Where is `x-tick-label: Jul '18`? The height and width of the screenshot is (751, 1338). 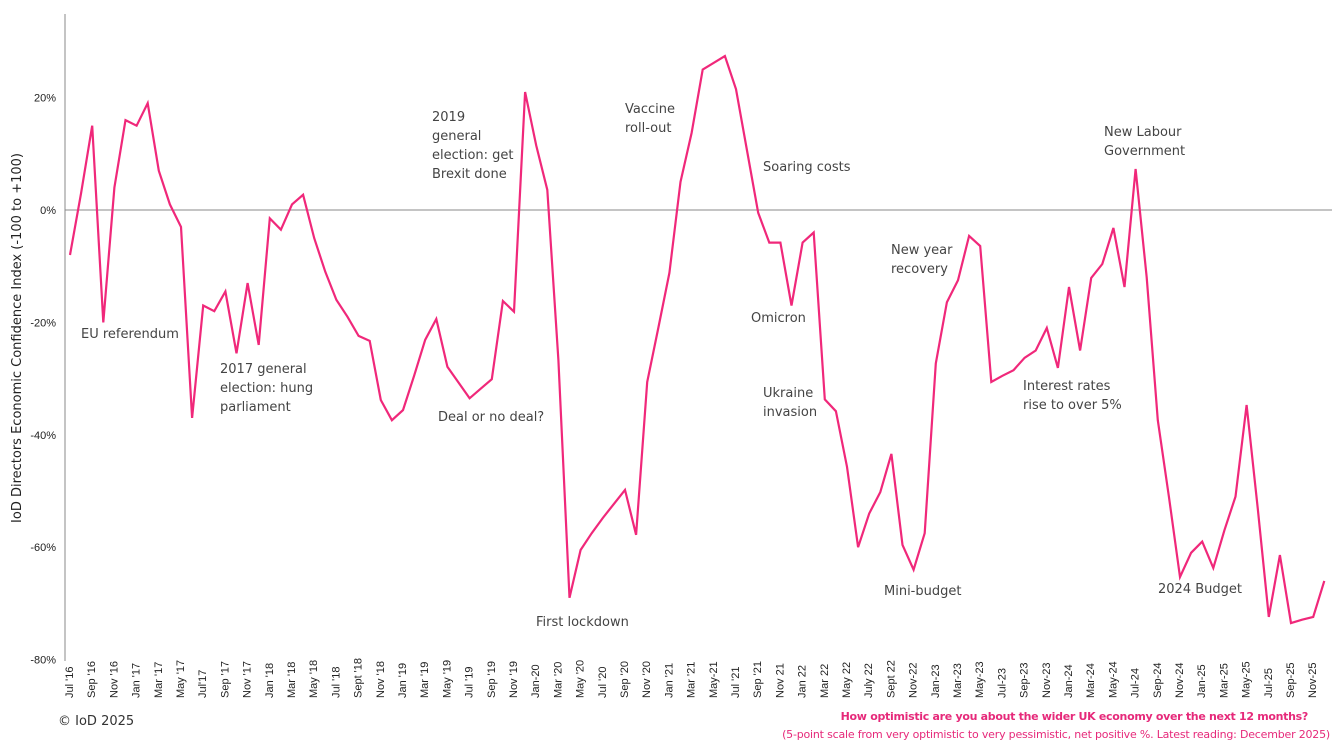
x-tick-label: Jul '18 is located at coordinates (336, 682).